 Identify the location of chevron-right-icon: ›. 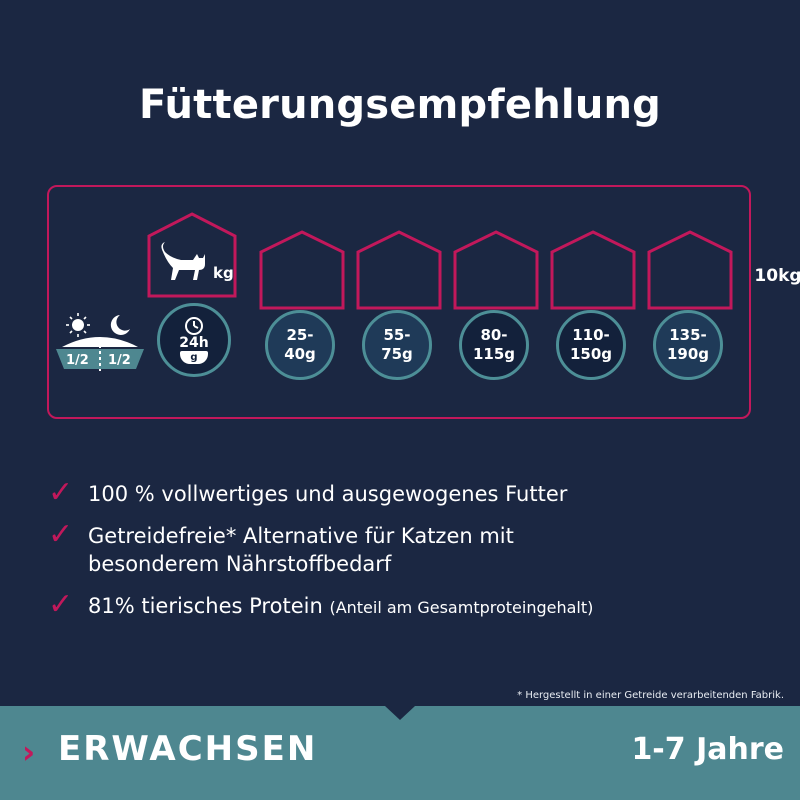
(29, 752).